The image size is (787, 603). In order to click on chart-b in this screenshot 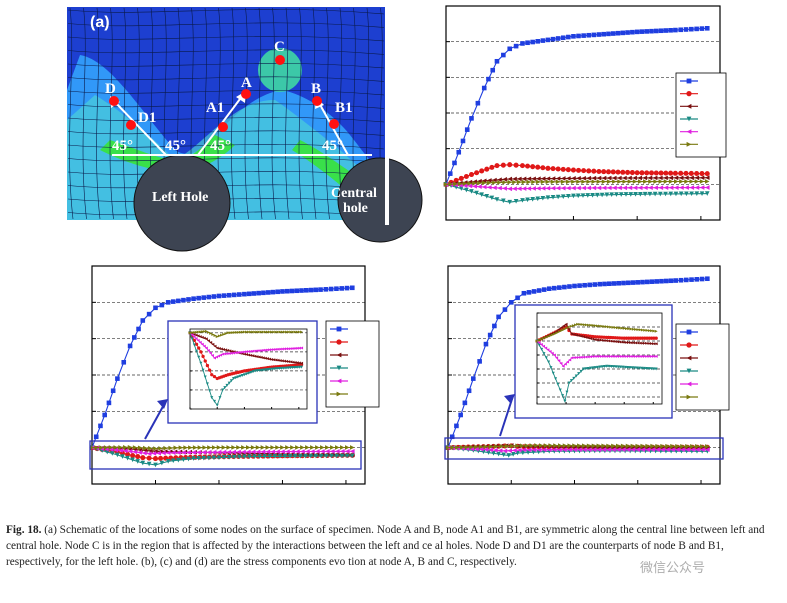, I will do `click(585, 113)`.